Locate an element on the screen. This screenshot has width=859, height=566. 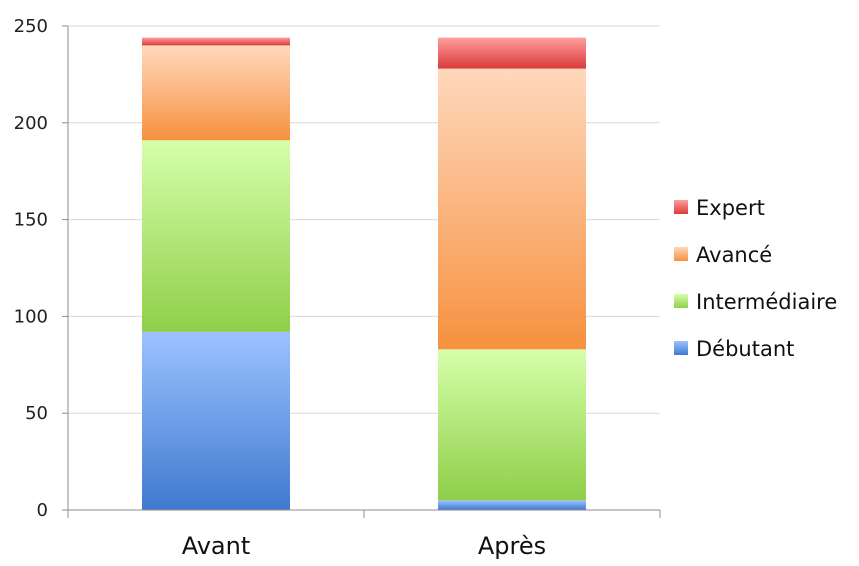
legend: Expert Avancé Intermédiaire Débutant is located at coordinates (755, 278).